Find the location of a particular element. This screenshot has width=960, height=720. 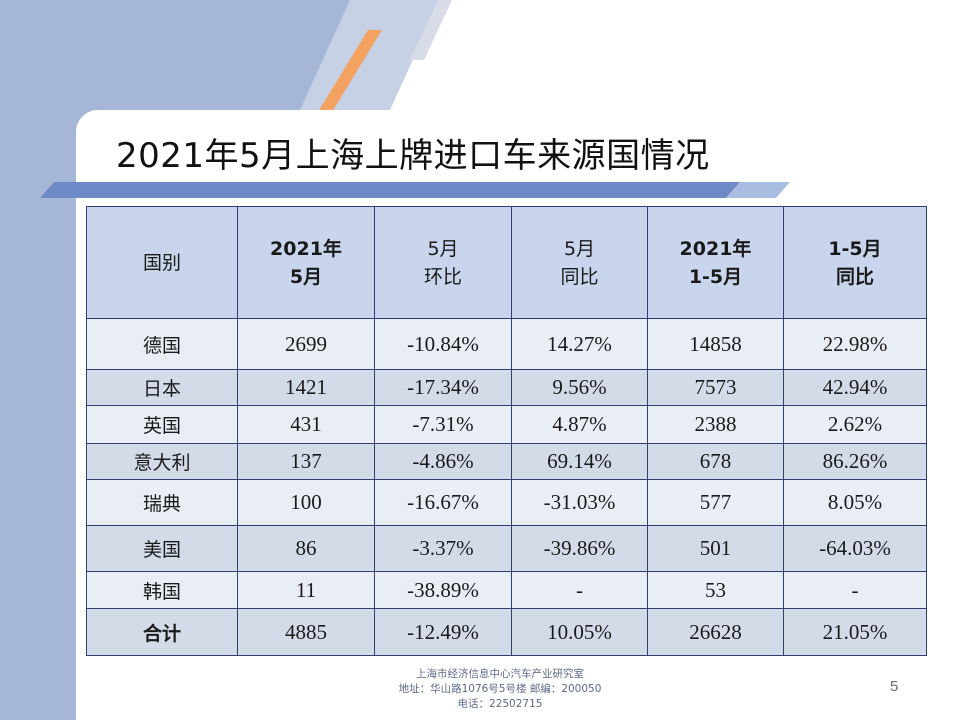

cell-may-mom: -16.67% is located at coordinates (443, 502).